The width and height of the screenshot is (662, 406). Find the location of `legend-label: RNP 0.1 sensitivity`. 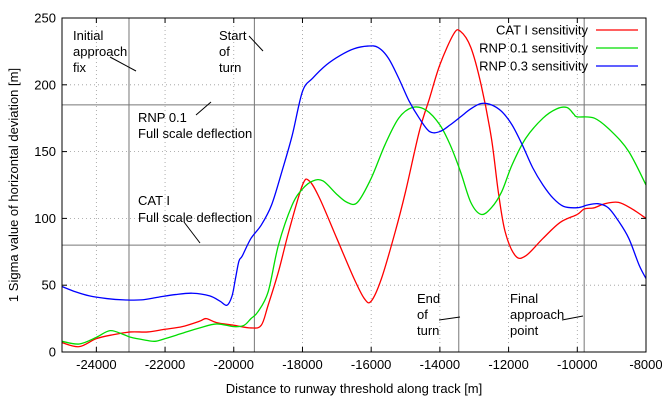

legend-label: RNP 0.1 sensitivity is located at coordinates (533, 48).